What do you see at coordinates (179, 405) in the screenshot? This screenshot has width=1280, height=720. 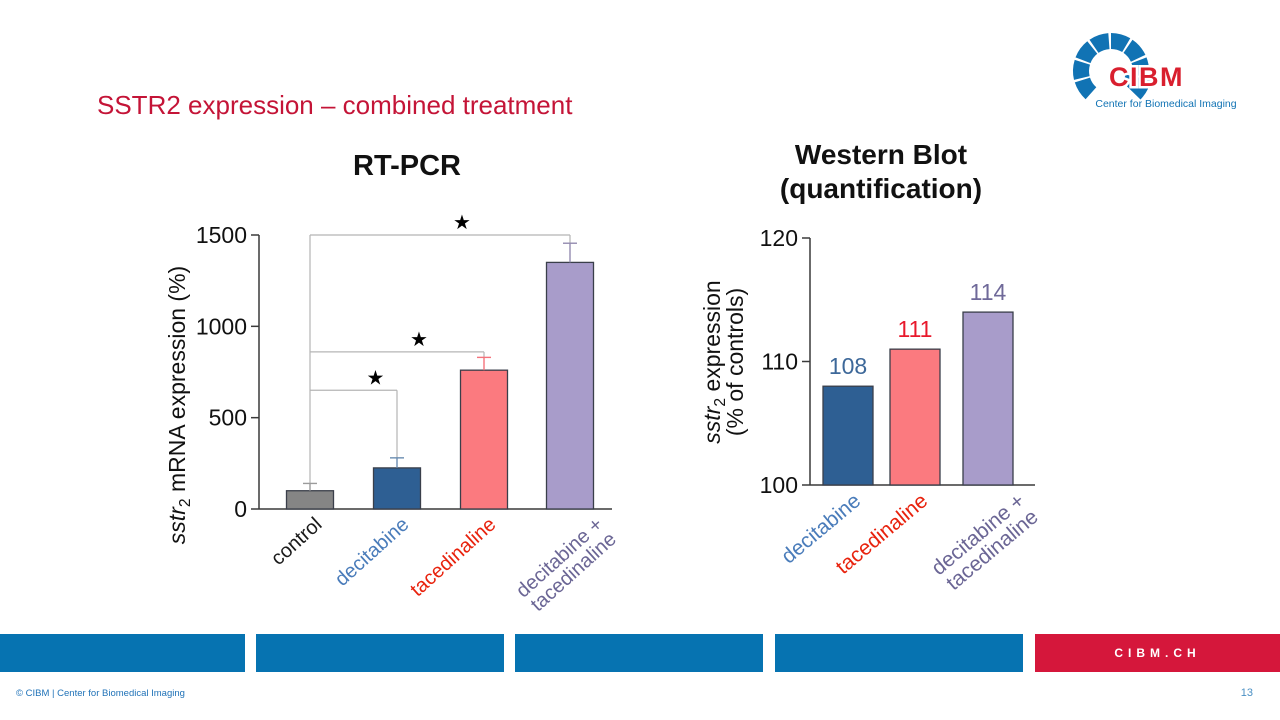 I see `y-axis-title: sstr2 mRNA expression (%)` at bounding box center [179, 405].